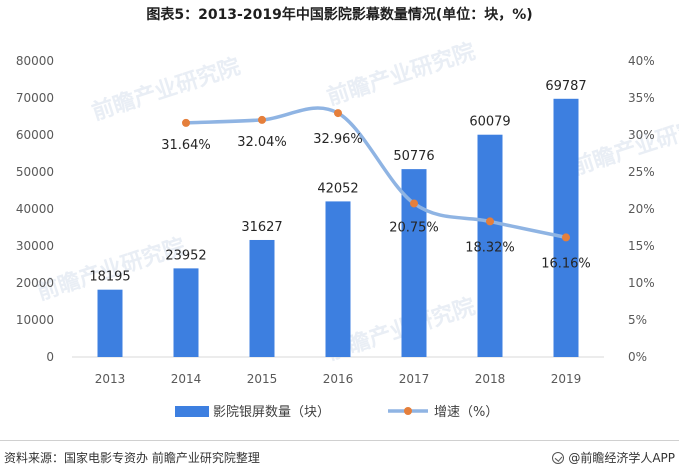  I want to click on right-axis: 0% 5% 10% 15% 20% 25% 30% 35% 40%, so click(641, 209).